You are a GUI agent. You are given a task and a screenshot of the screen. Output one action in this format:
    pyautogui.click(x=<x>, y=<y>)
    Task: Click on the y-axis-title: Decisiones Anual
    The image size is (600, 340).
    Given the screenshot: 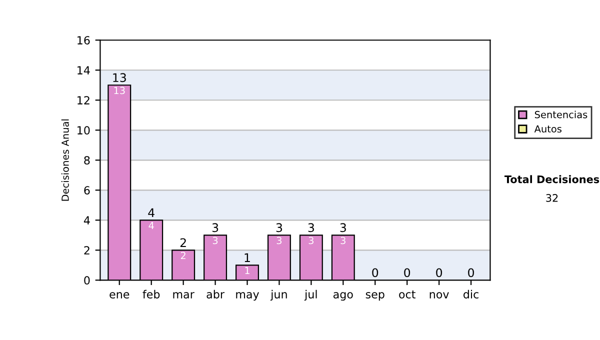 What is the action you would take?
    pyautogui.click(x=65, y=160)
    